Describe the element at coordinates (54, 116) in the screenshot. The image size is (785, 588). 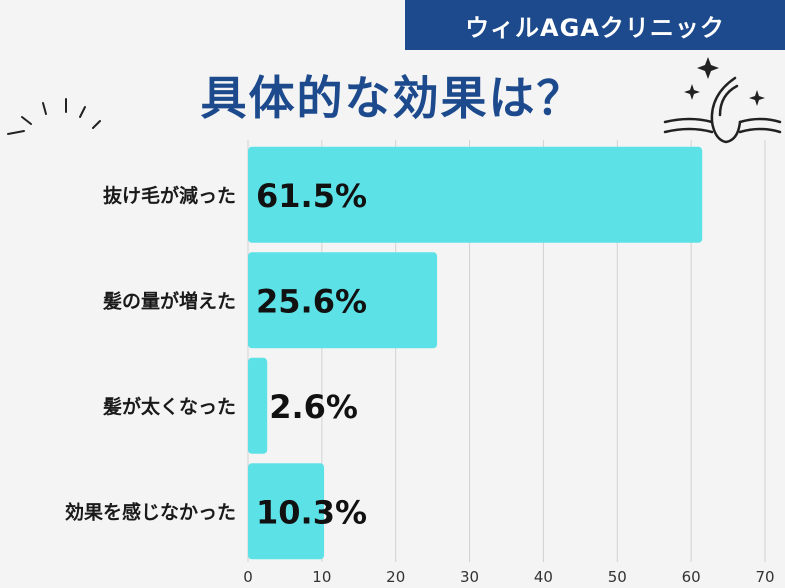
I see `sparkle-burst-icon` at that location.